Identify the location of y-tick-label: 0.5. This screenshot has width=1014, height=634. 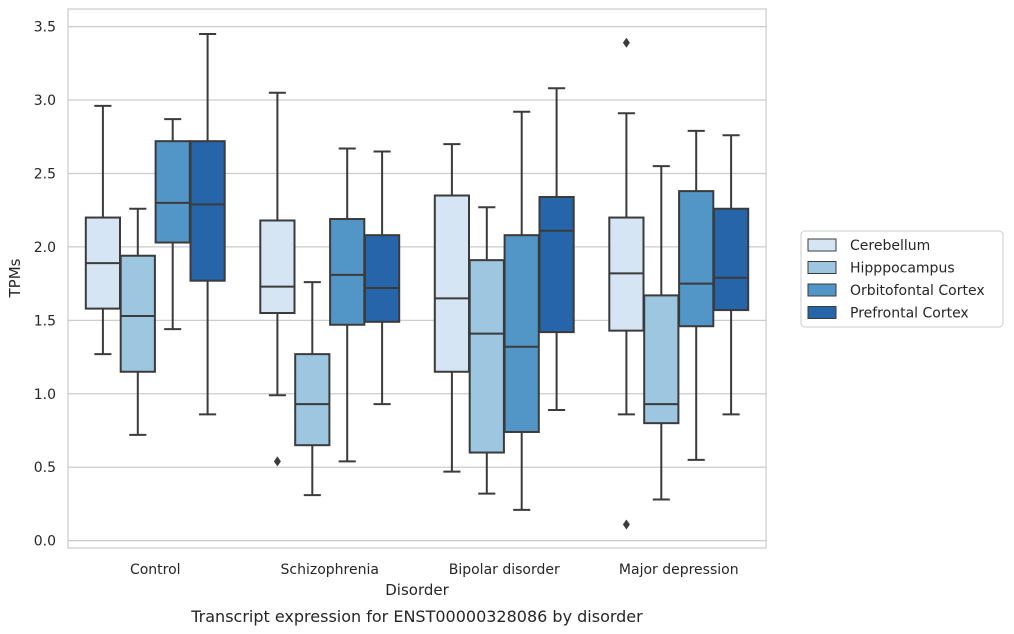
(45, 468).